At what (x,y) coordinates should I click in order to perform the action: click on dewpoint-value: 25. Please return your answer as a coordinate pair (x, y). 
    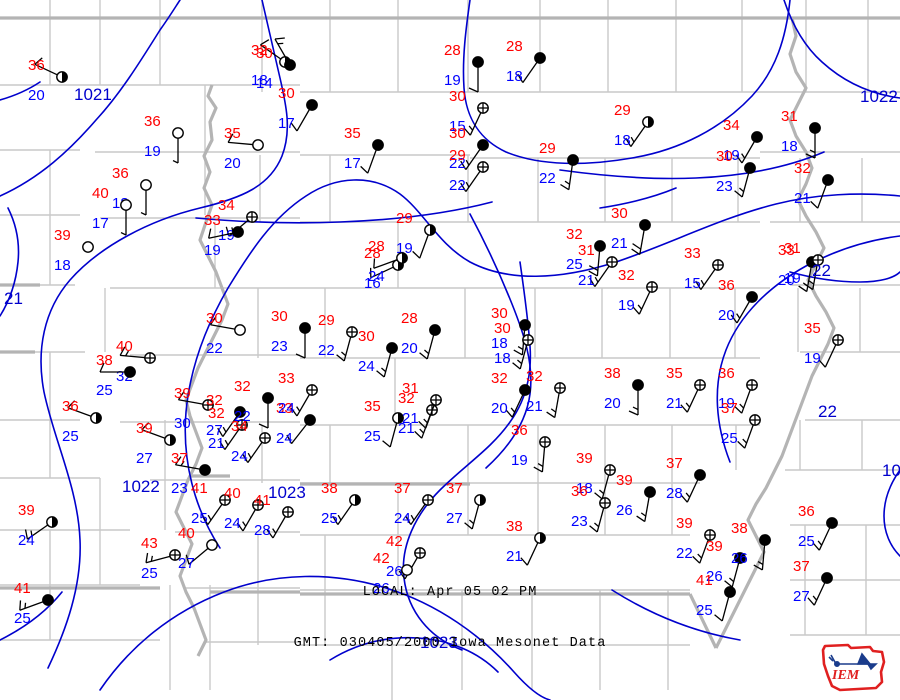
    Looking at the image, I should click on (70, 436).